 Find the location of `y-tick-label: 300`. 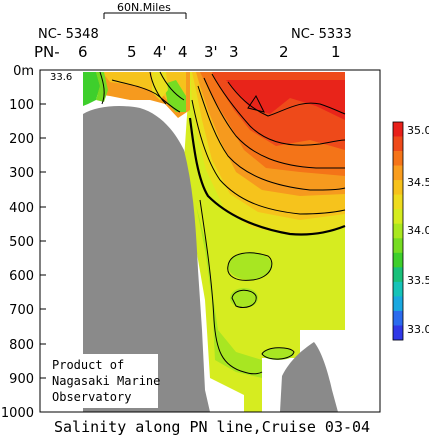

y-tick-label: 300 is located at coordinates (21, 173).